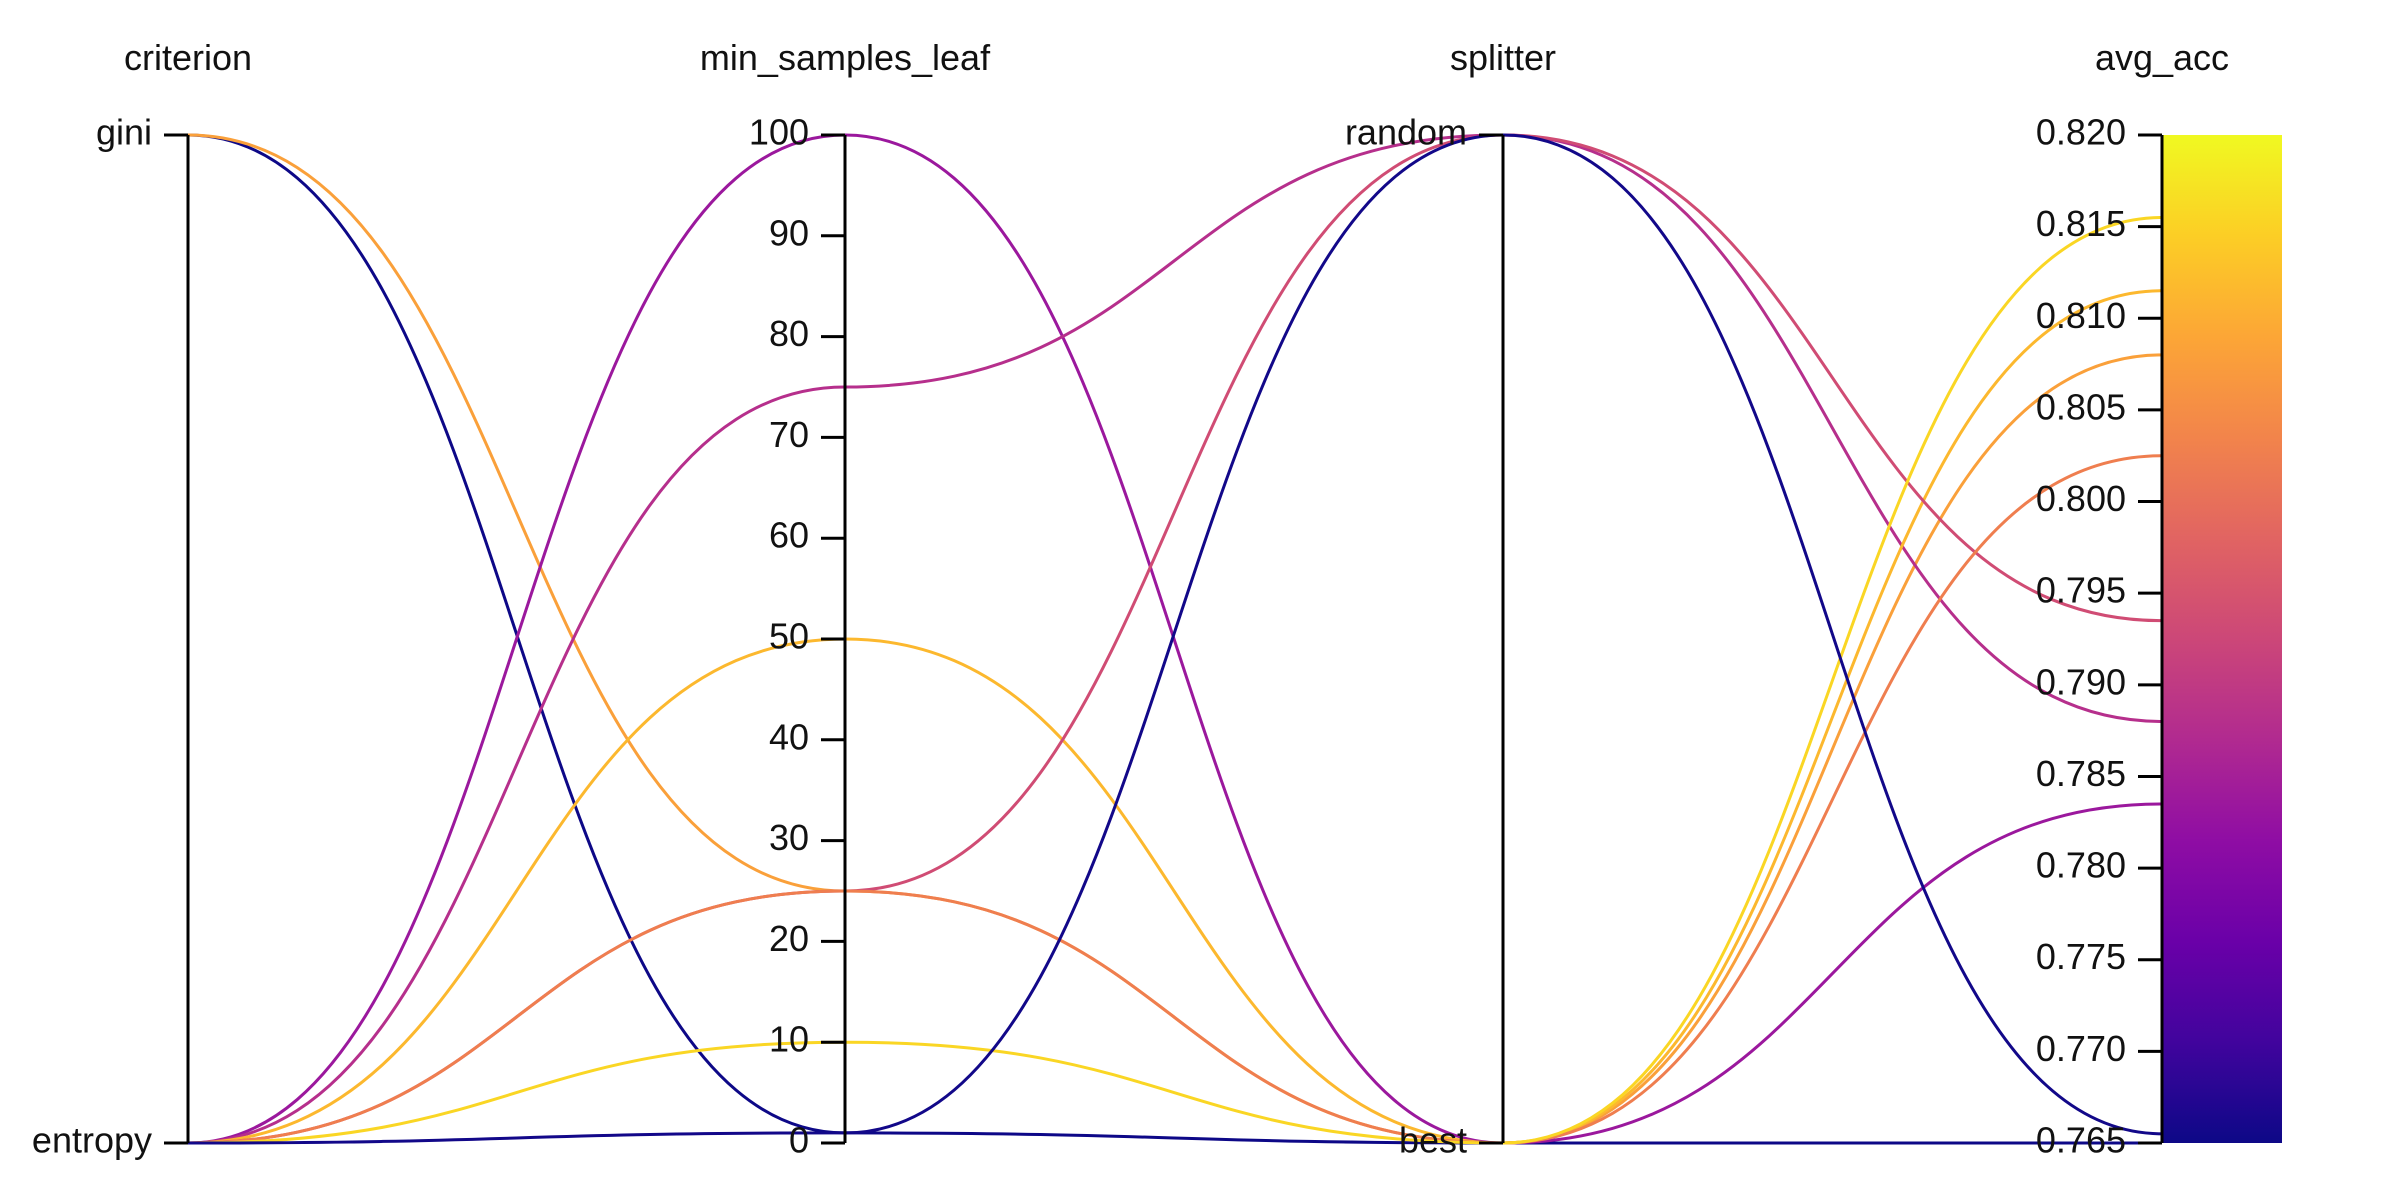 This screenshot has height=1200, width=2400. Describe the element at coordinates (789, 837) in the screenshot. I see `tick-label-min_samples_leaf: 30` at that location.